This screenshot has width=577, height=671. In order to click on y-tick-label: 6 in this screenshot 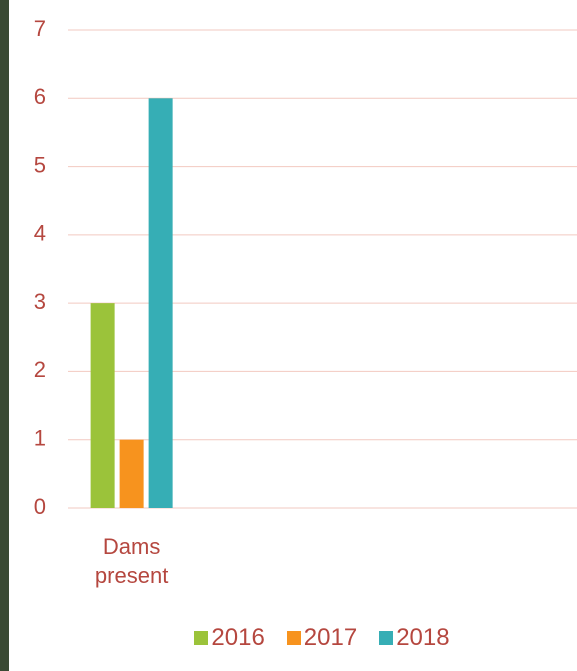, I will do `click(40, 96)`.